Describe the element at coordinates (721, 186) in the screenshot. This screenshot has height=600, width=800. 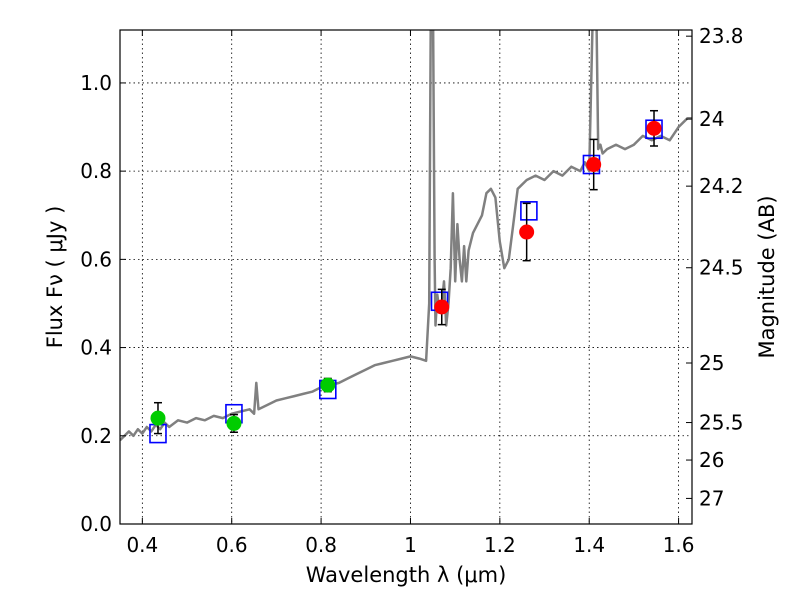
I see `y-right-tick-label: 24.2` at that location.